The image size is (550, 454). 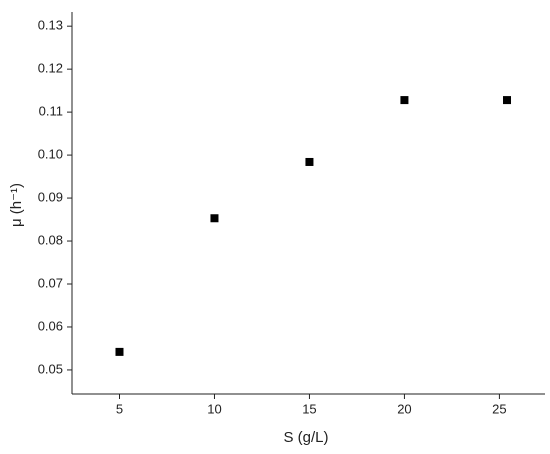 What do you see at coordinates (50, 25) in the screenshot?
I see `y-tick-label: 0.13` at bounding box center [50, 25].